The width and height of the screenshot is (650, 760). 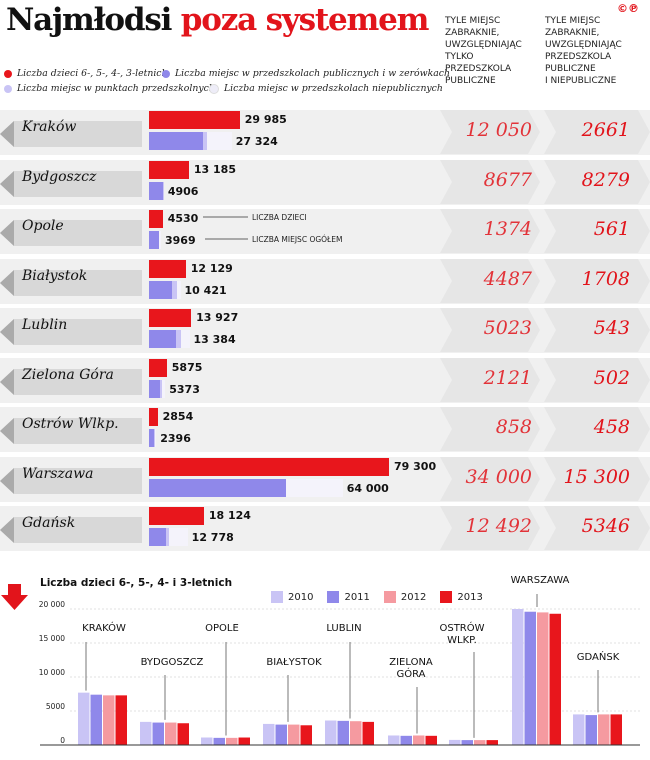 What do you see at coordinates (166, 73) in the screenshot?
I see `legend-swatch-purple` at bounding box center [166, 73].